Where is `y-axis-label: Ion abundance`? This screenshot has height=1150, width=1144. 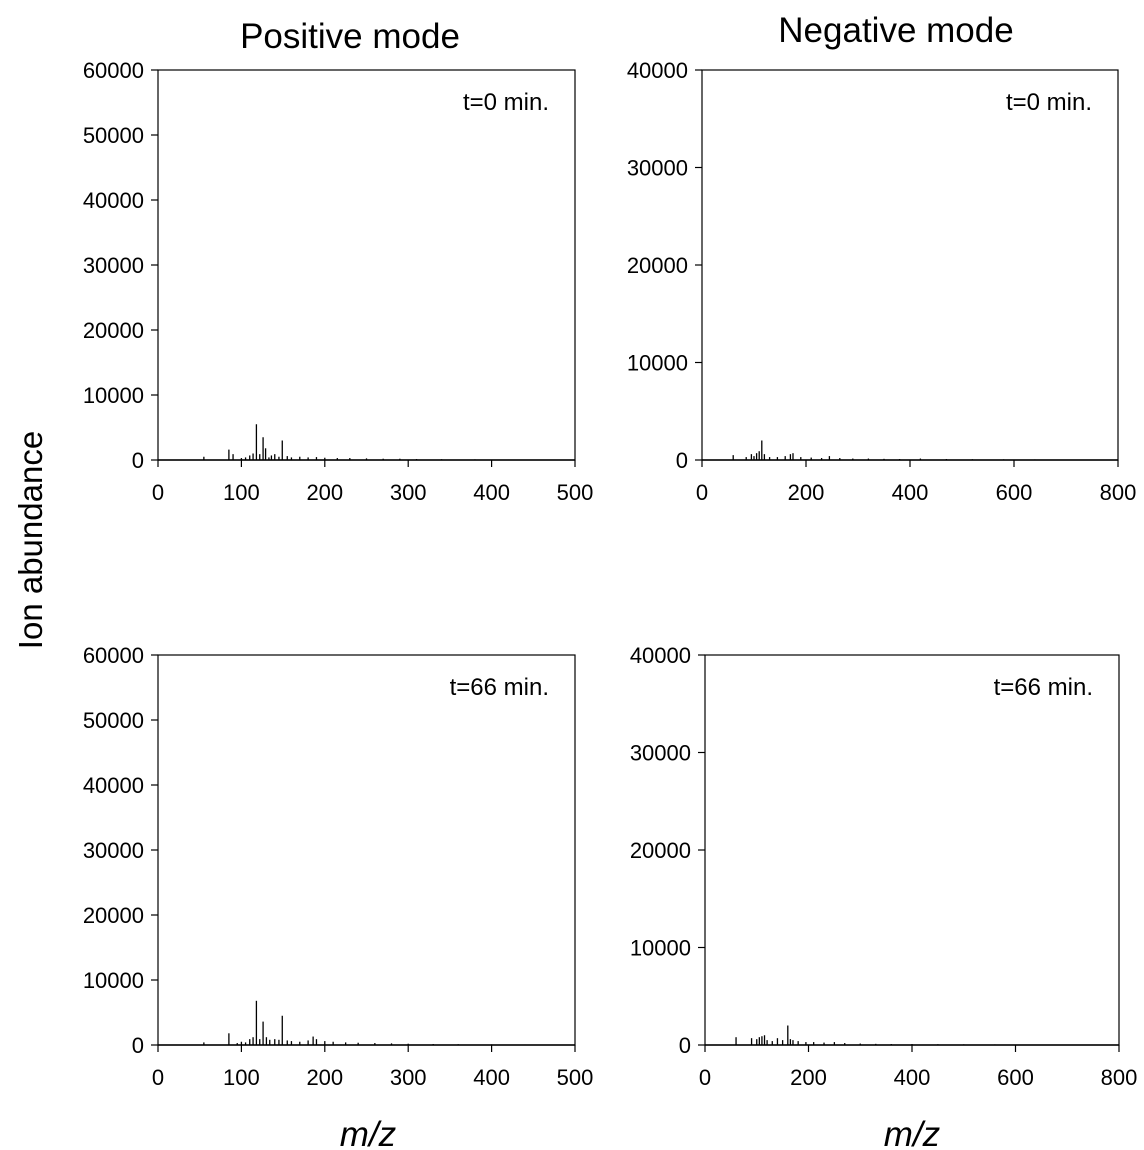
y-axis-label: Ion abundance is located at coordinates (30, 540).